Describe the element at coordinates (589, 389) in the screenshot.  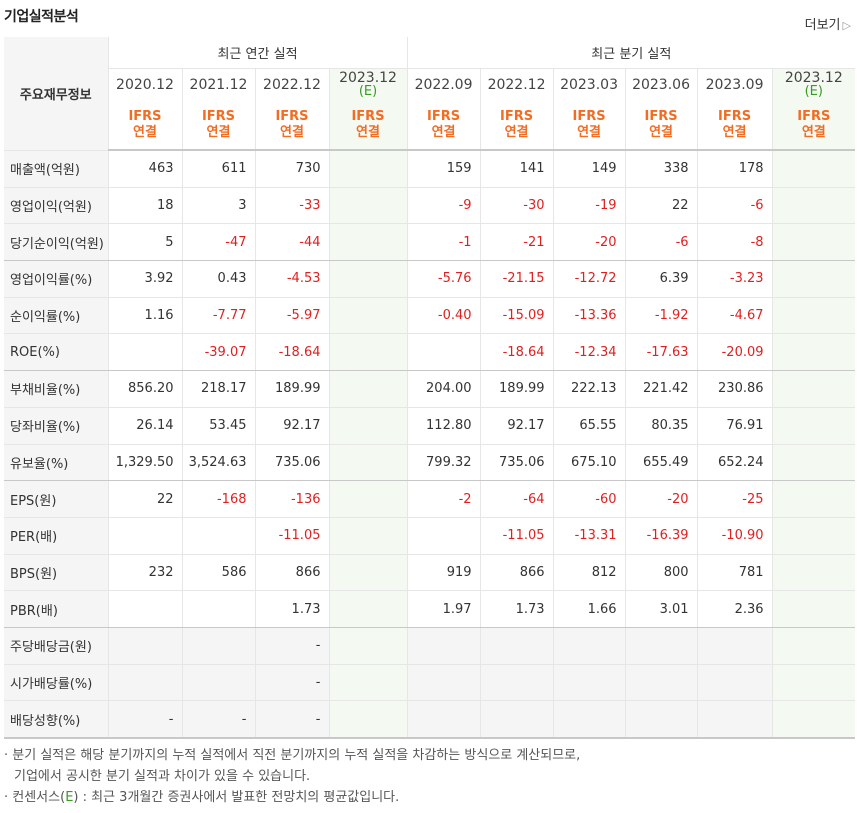
I see `value-cell: 222.13` at that location.